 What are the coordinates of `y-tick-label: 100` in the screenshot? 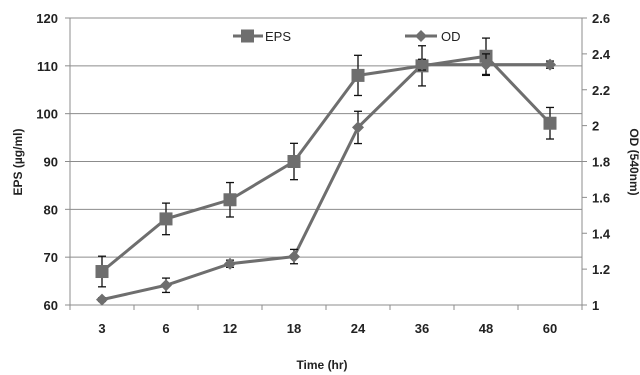 It's located at (47, 114).